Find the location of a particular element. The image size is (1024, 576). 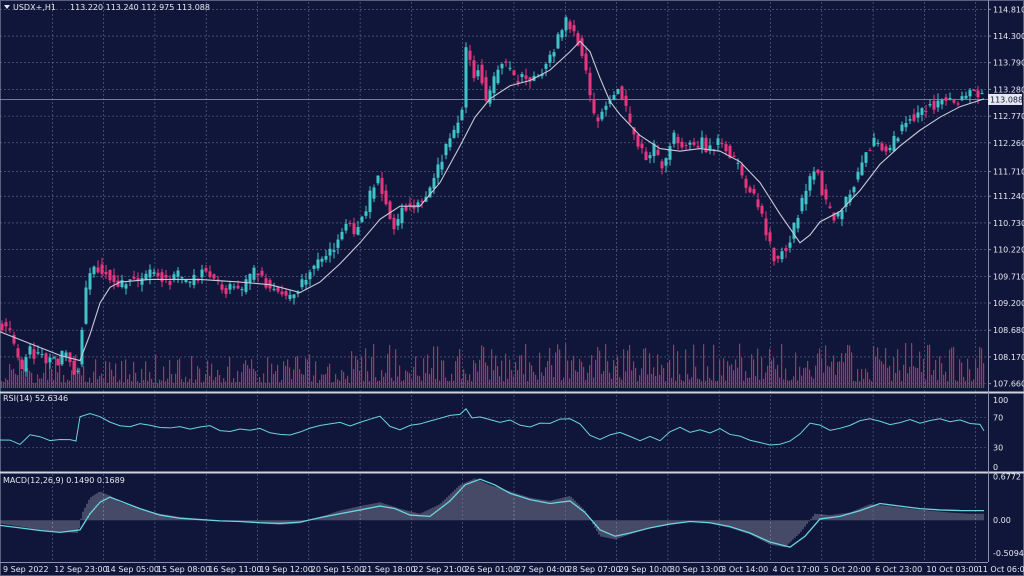

x-tick-label: 4 Oct 17:00 is located at coordinates (796, 569).